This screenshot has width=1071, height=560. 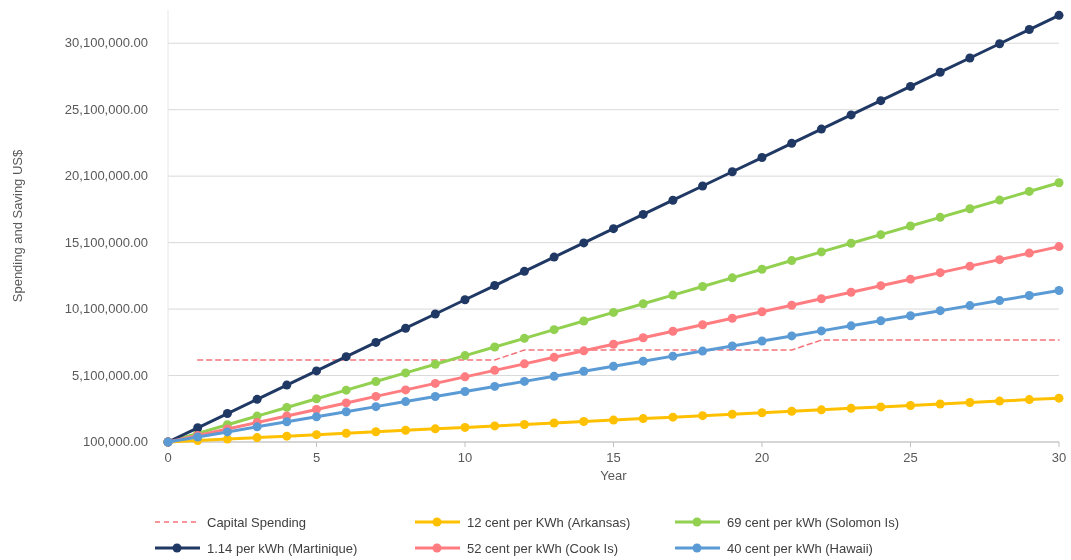 I want to click on legend-label: 69 cent per kWh (Solomon Is), so click(x=813, y=522).